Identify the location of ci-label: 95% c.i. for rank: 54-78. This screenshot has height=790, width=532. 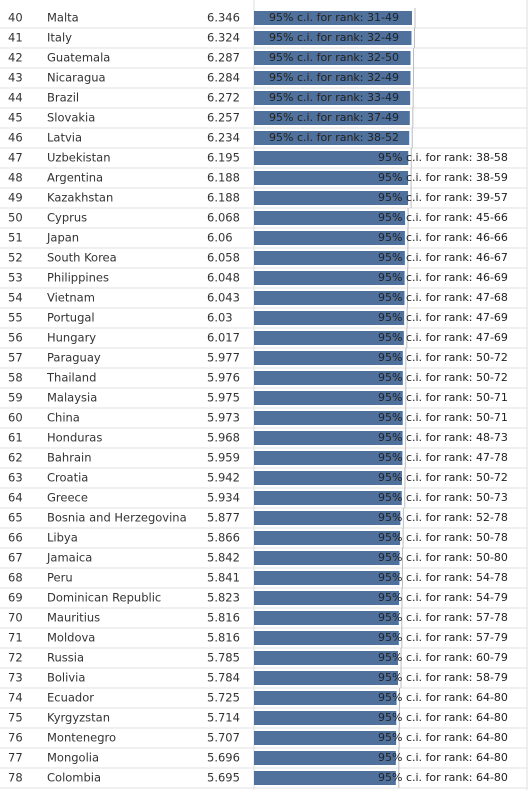
(443, 577).